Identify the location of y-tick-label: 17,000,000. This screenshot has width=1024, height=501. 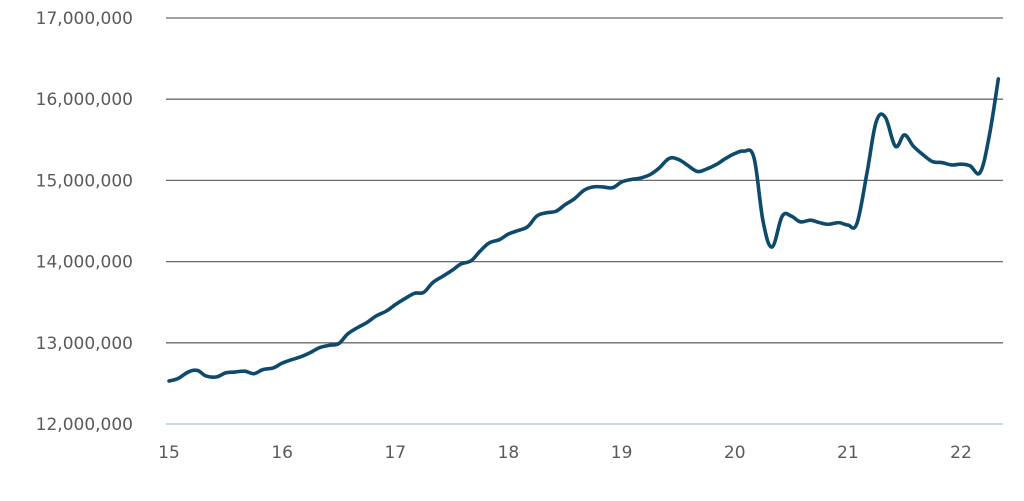
(84, 19).